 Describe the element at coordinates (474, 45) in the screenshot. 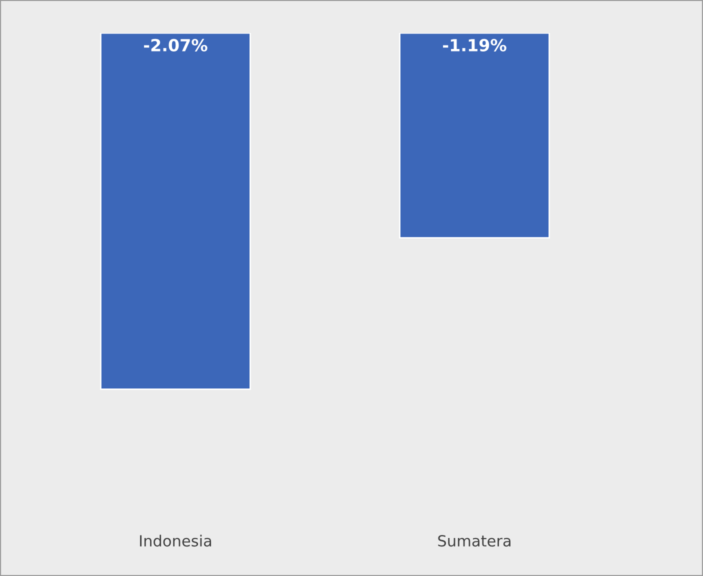

I see `data-label: -1.19%` at that location.